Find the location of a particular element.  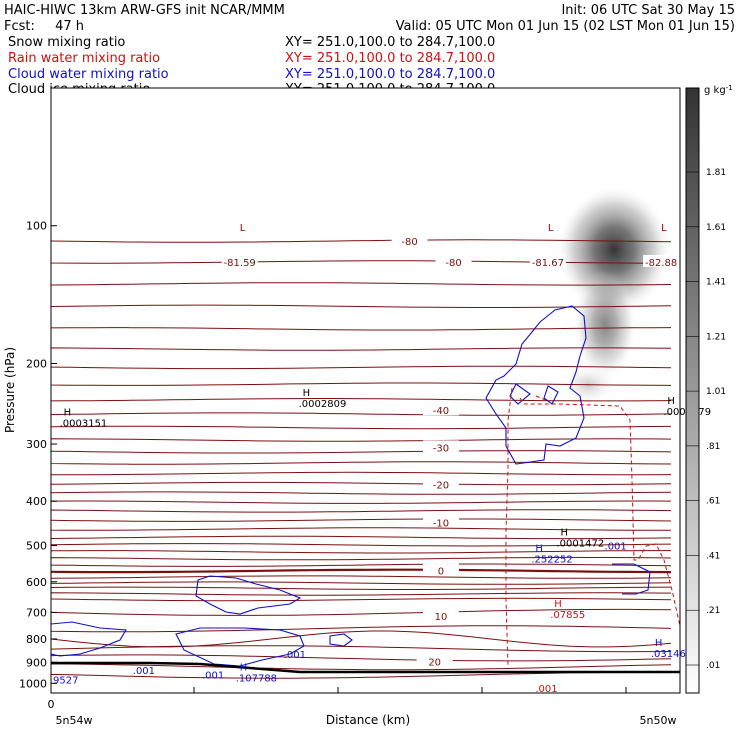

colorbar-unit-base: g kg is located at coordinates (715, 90).